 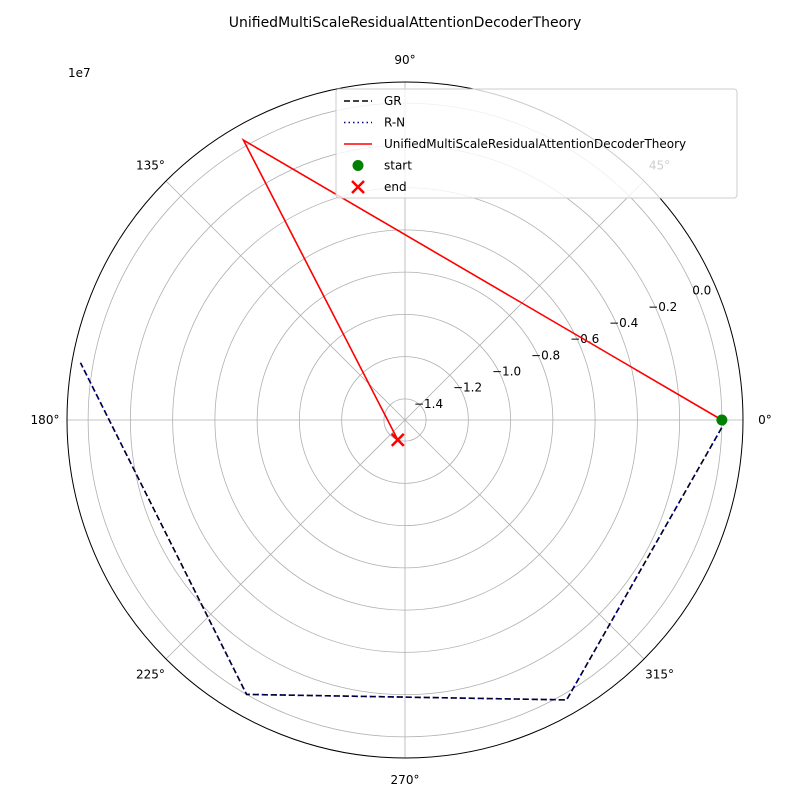 What do you see at coordinates (394, 123) in the screenshot?
I see `legend-label-1: R-N` at bounding box center [394, 123].